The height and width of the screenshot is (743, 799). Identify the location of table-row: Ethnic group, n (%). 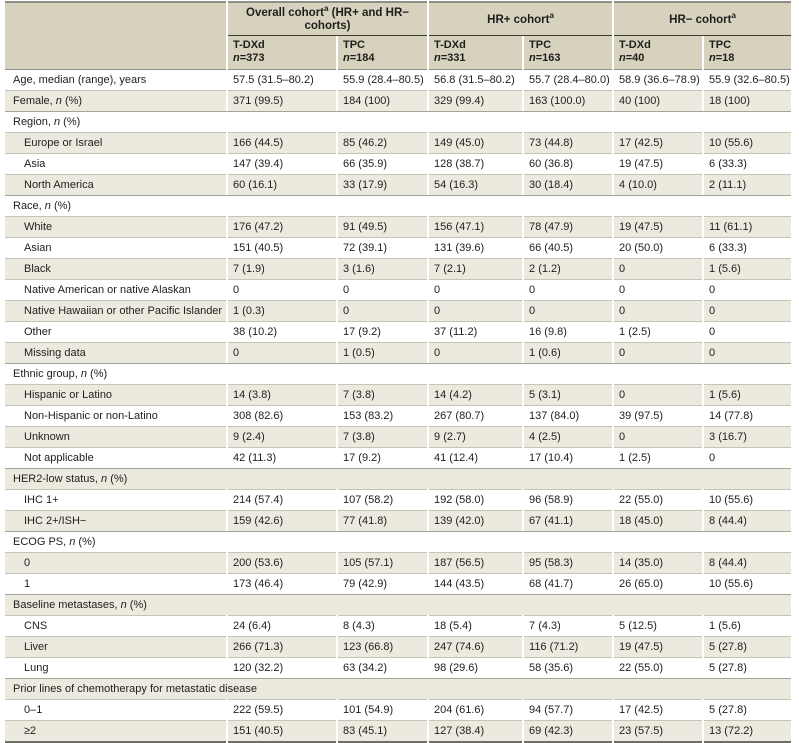
(398, 373).